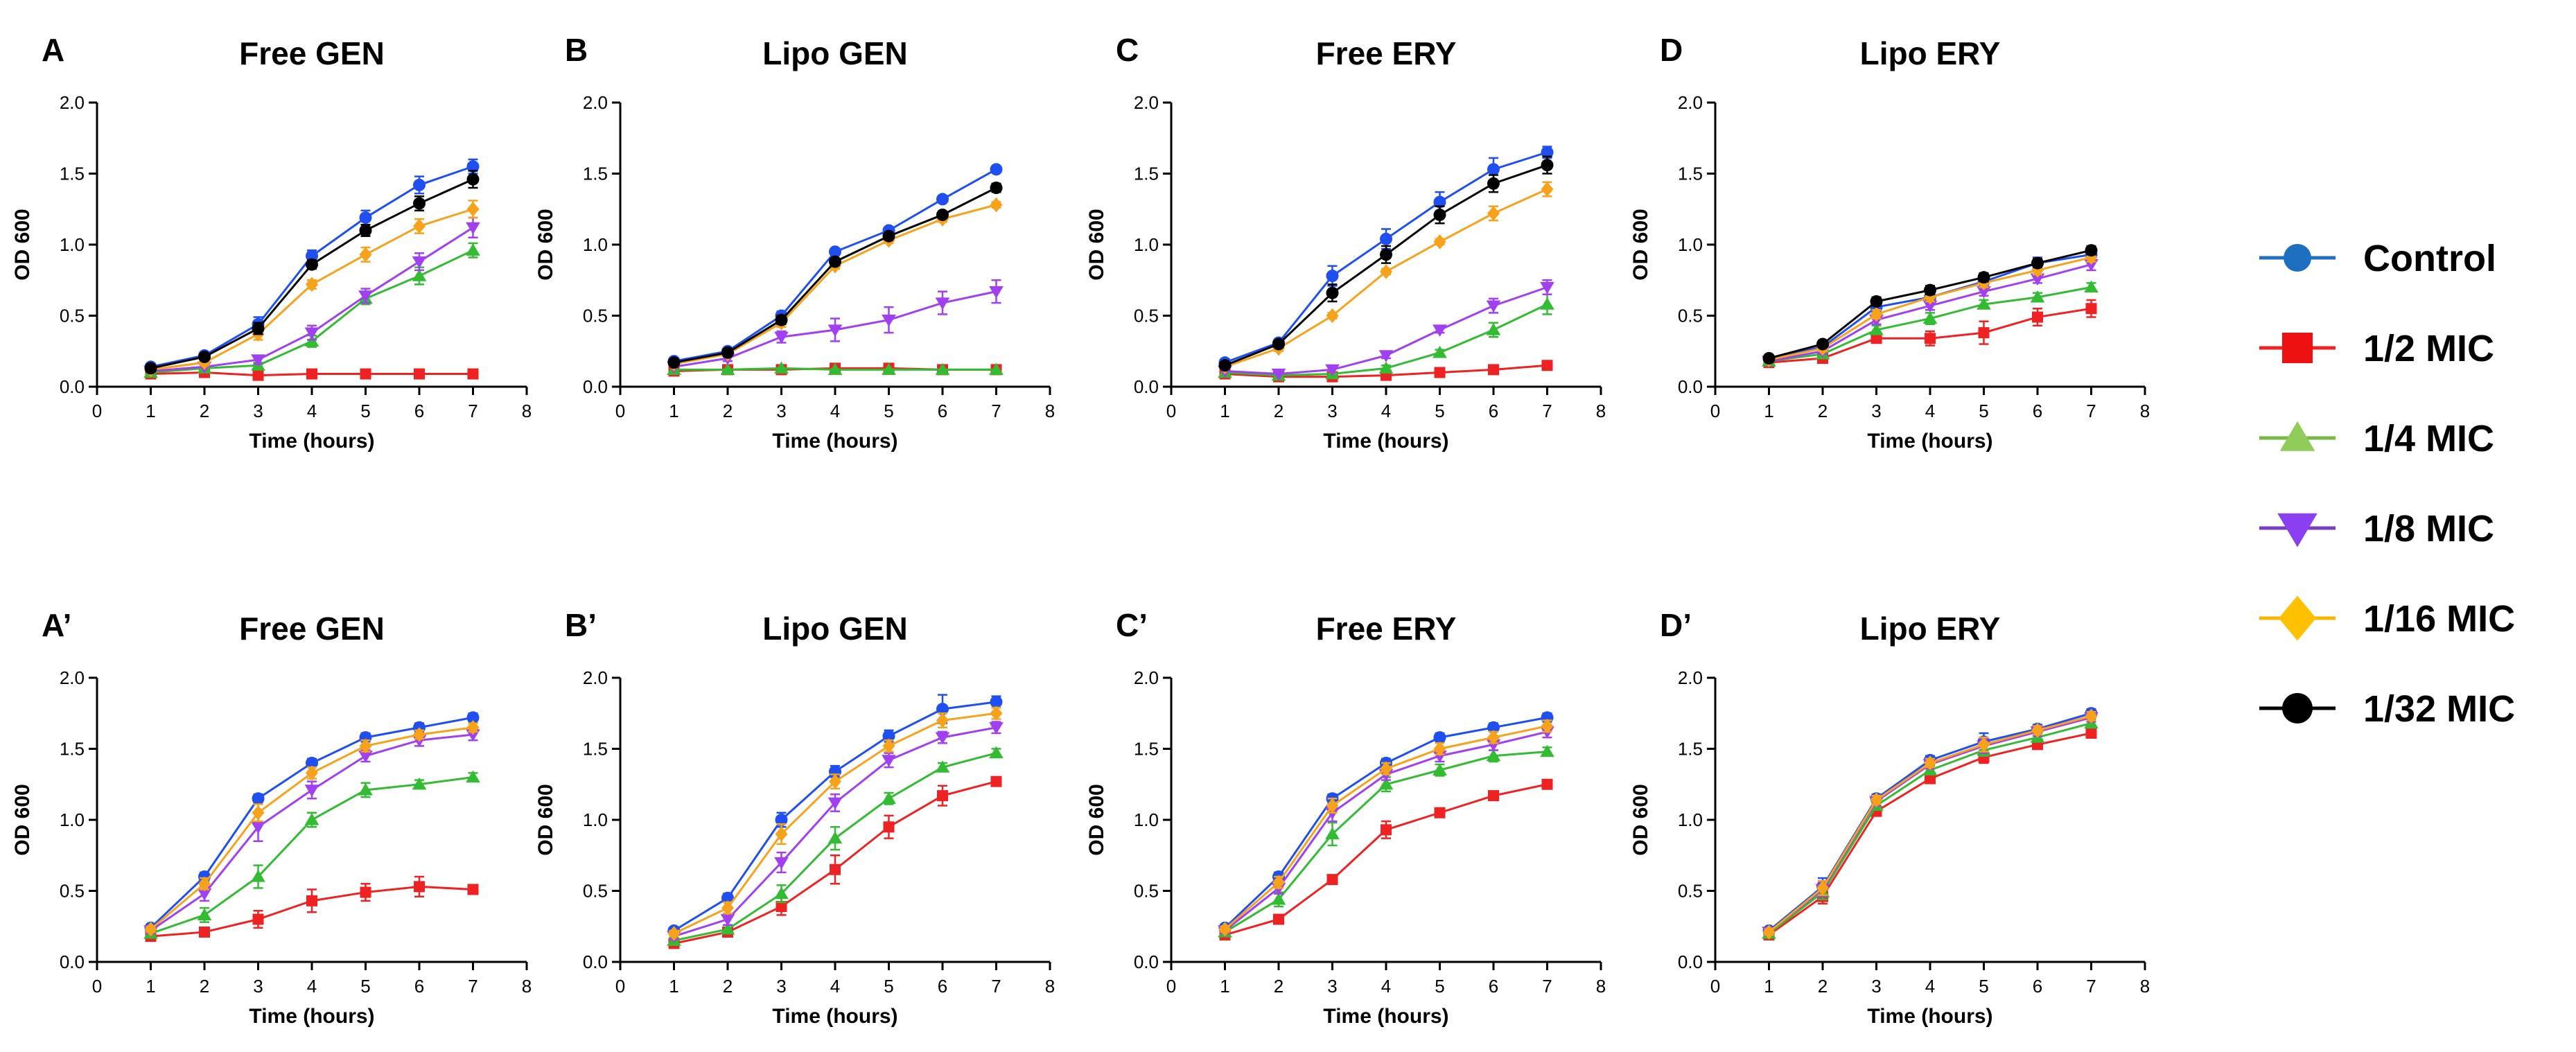 The image size is (2576, 1052). I want to click on series-1-16-mic, so click(312, 289).